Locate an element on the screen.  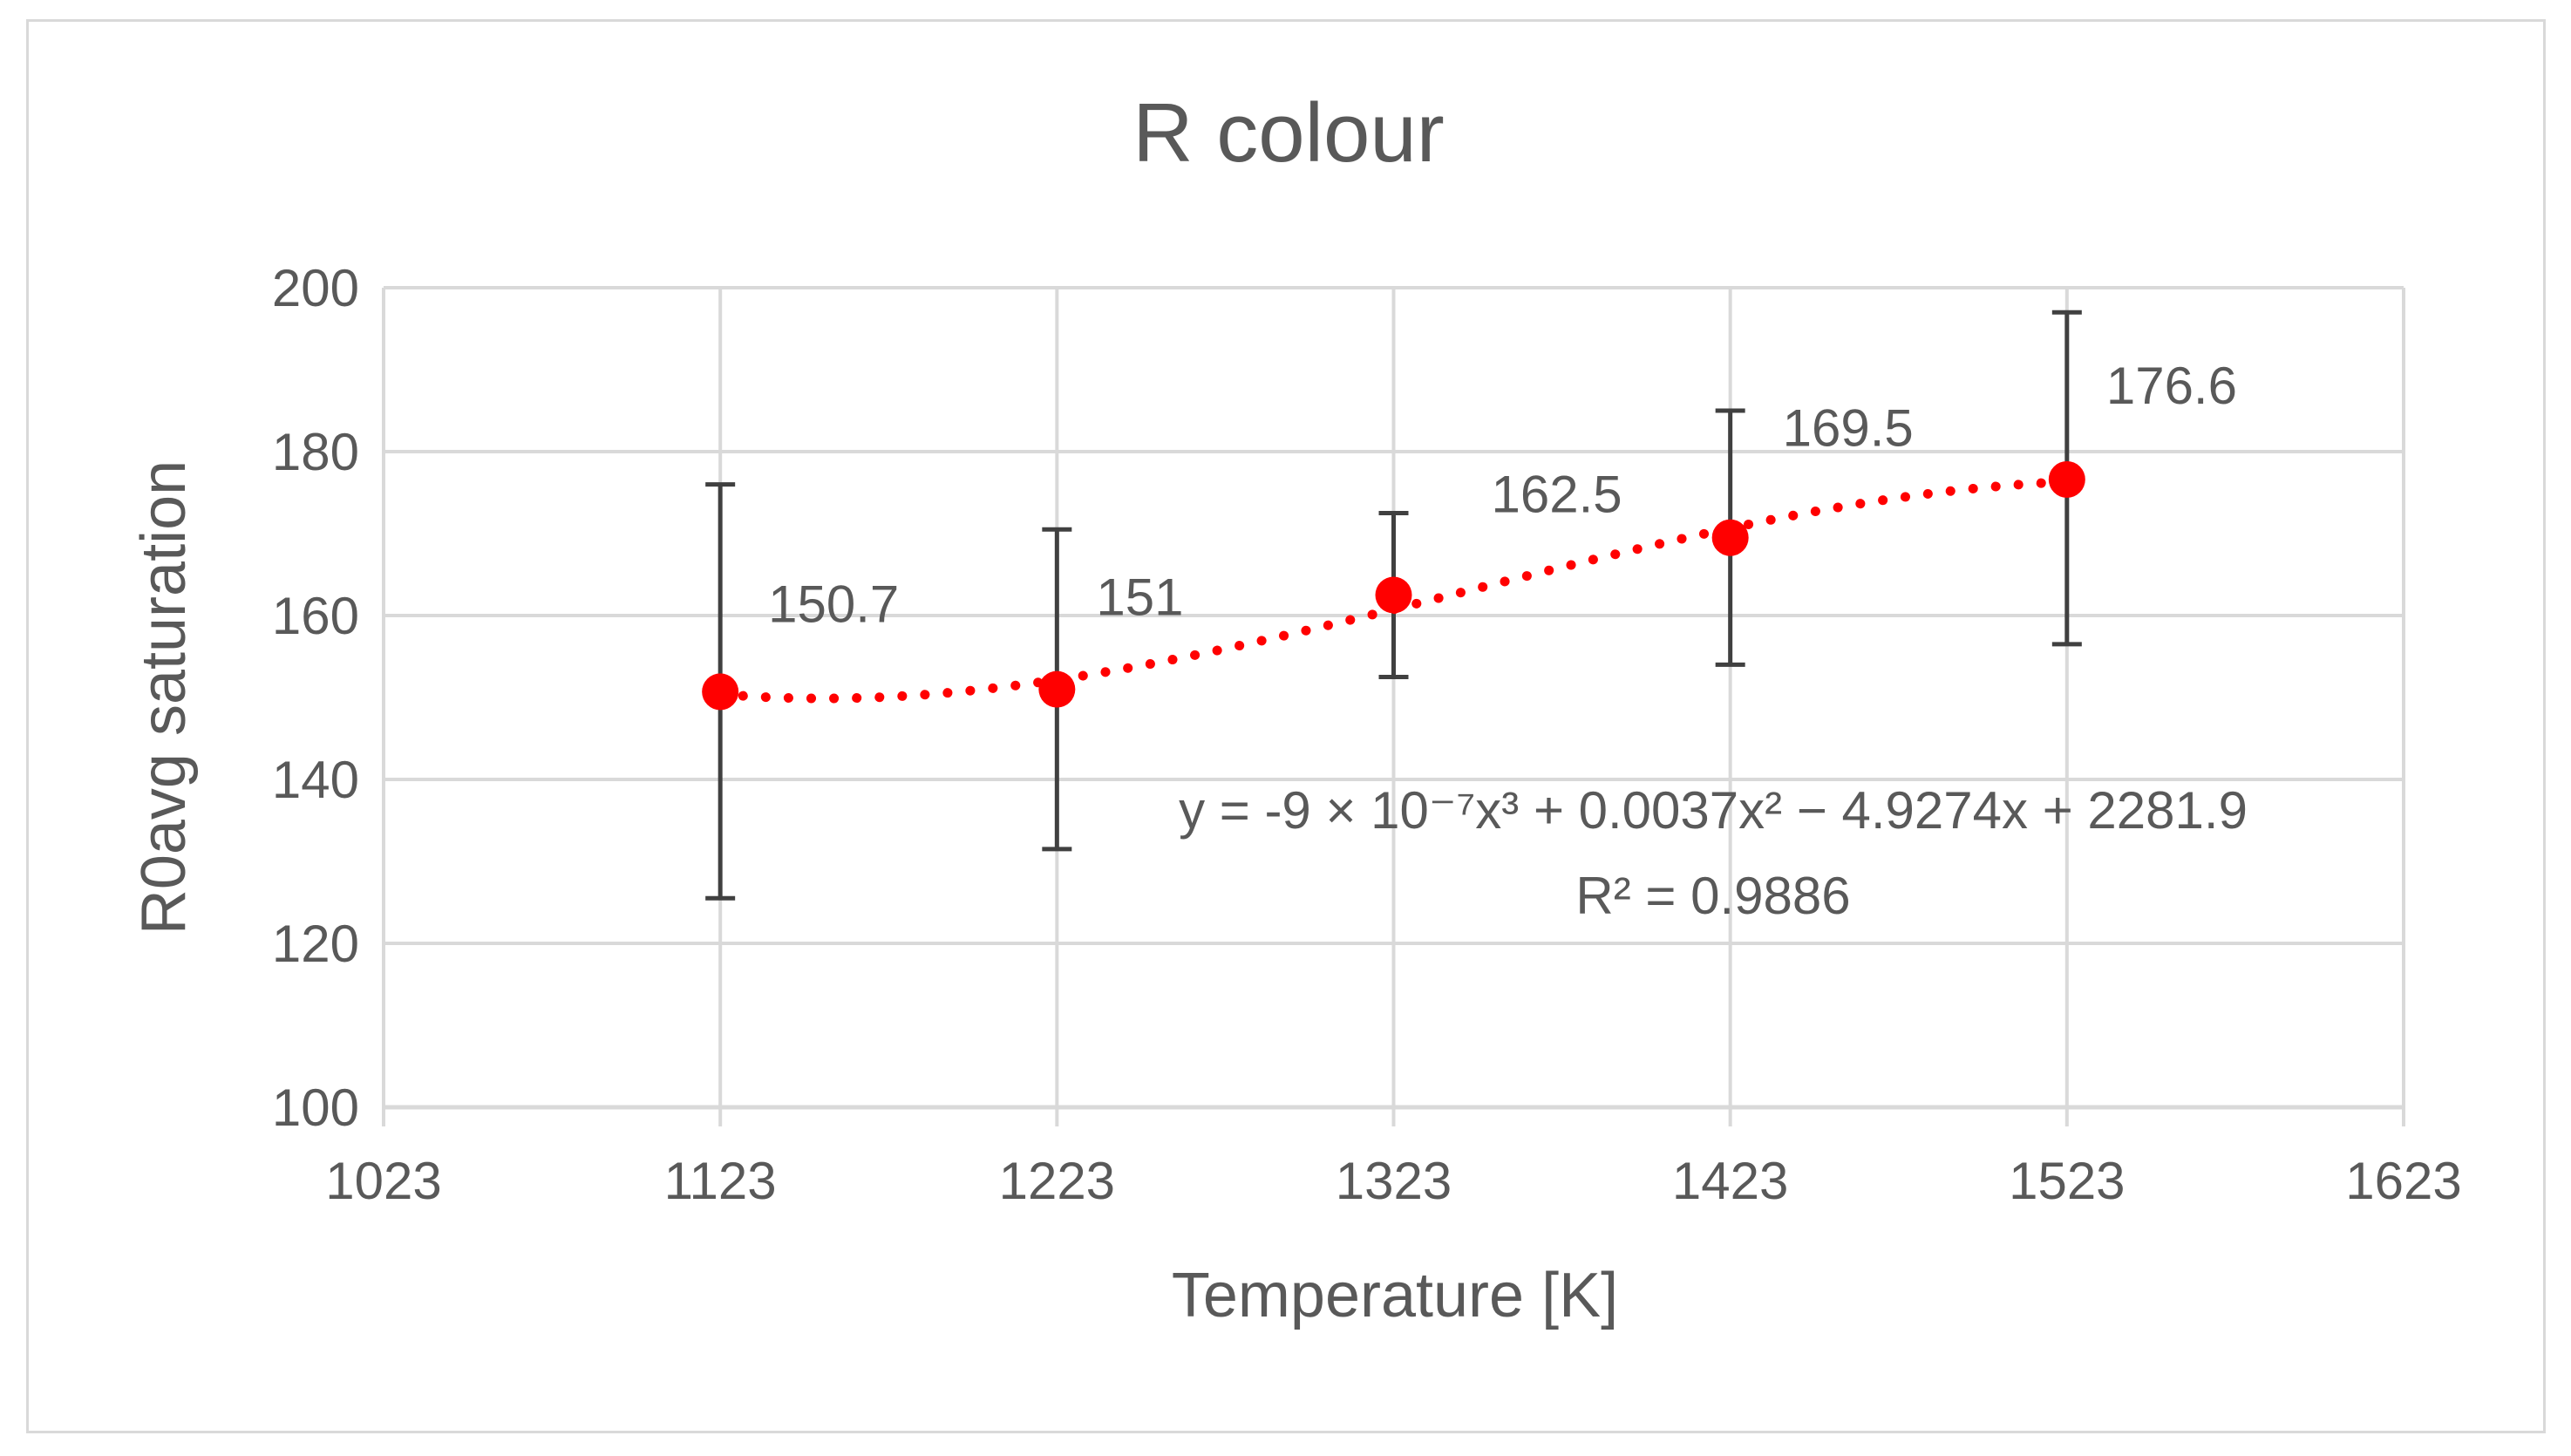
x-tick-label: 1523 is located at coordinates (2067, 1181).